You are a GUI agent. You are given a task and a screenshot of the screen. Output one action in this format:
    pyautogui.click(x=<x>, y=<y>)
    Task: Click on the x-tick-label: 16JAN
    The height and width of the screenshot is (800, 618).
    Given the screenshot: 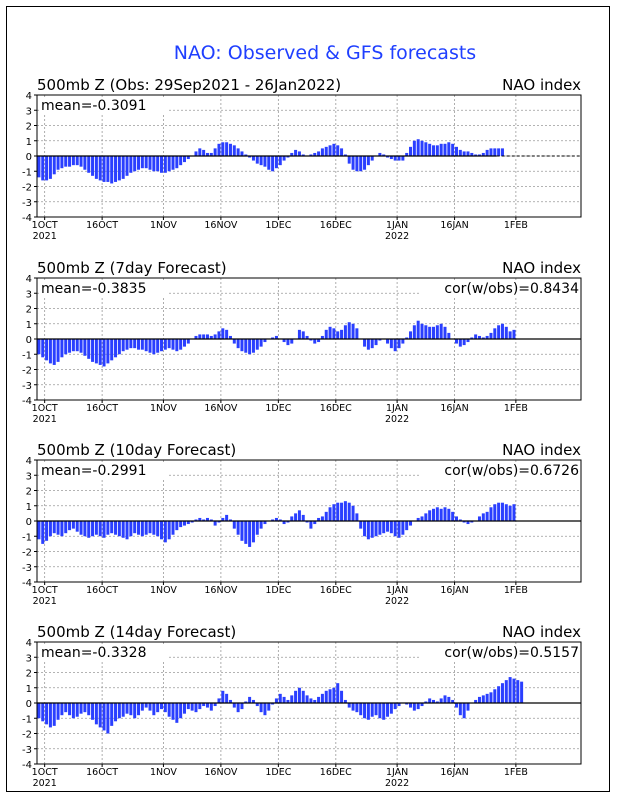 What is the action you would take?
    pyautogui.click(x=454, y=590)
    